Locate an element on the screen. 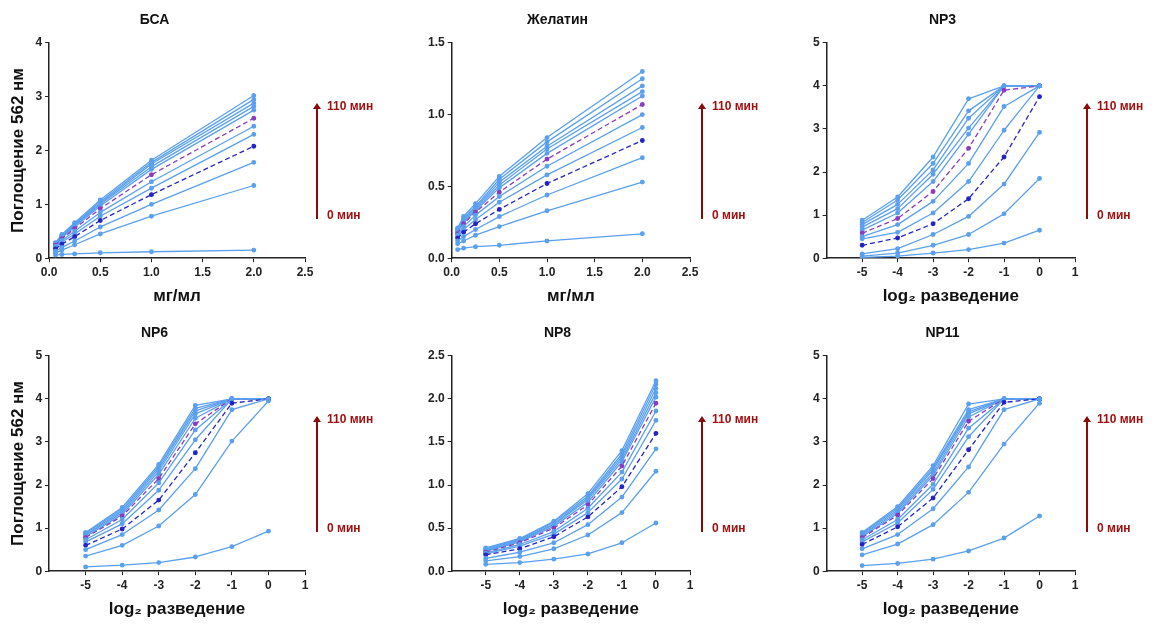  chart-title: NP6 is located at coordinates (154, 332).